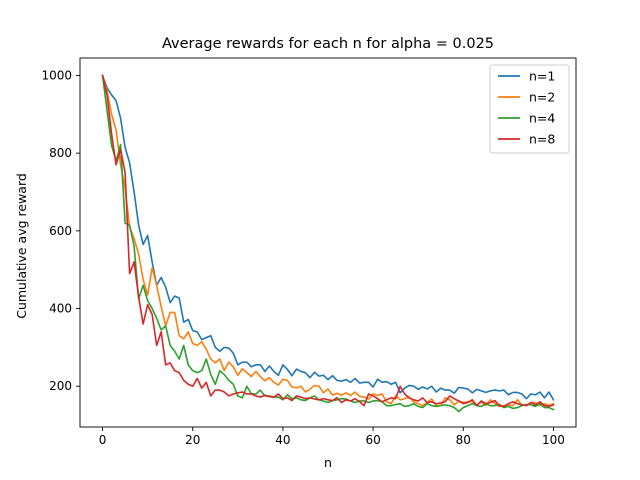 This screenshot has height=480, width=640. What do you see at coordinates (463, 440) in the screenshot?
I see `x-tick-label: 80` at bounding box center [463, 440].